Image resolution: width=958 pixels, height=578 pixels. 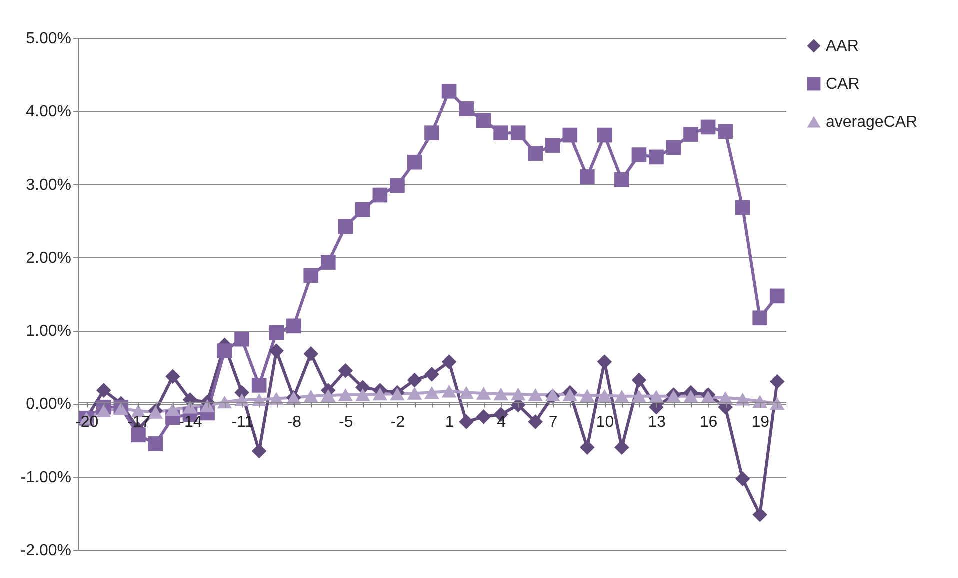 What do you see at coordinates (605, 422) in the screenshot?
I see `x-tick-label: 10` at bounding box center [605, 422].